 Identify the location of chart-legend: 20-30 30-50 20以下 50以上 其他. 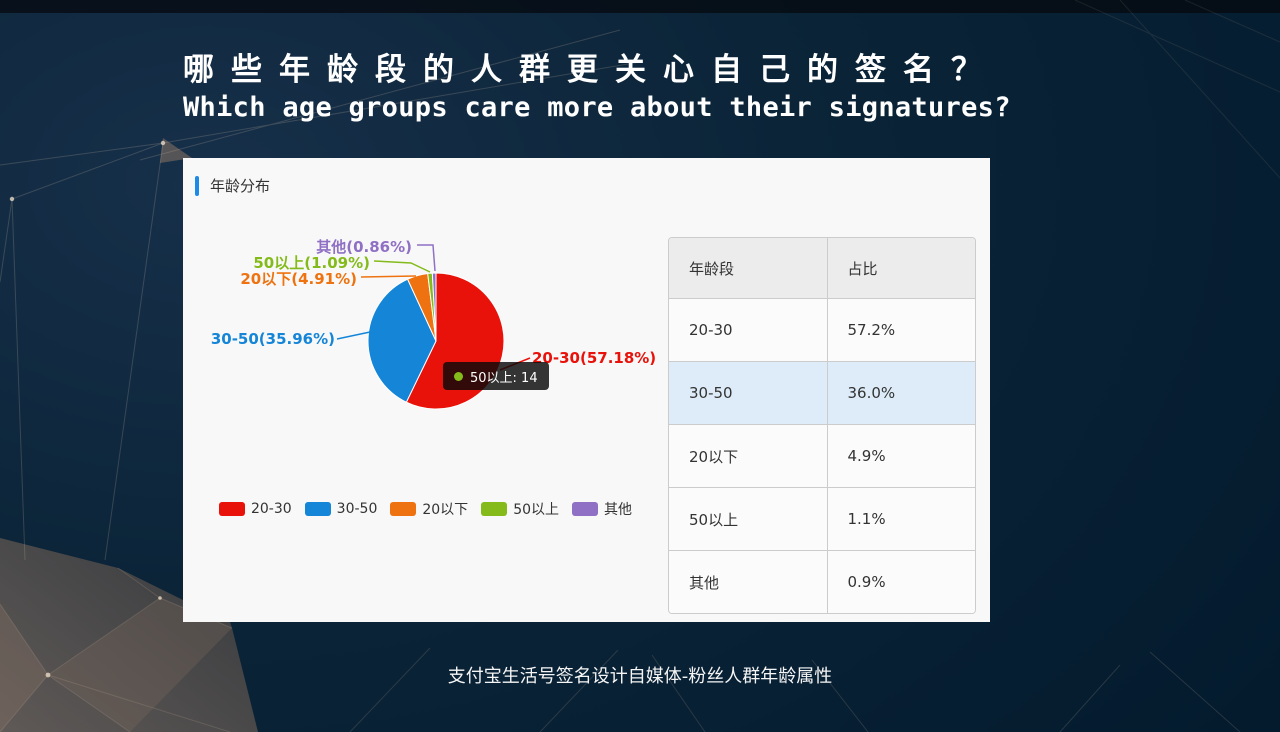
(425, 509).